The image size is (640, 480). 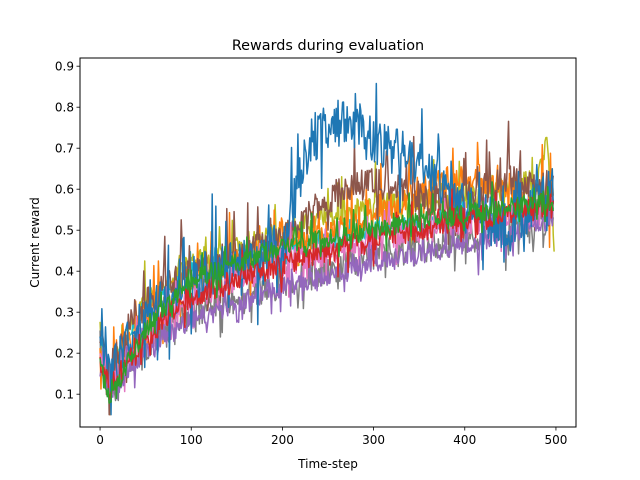 I want to click on y-tick-label: 0.8, so click(x=64, y=108).